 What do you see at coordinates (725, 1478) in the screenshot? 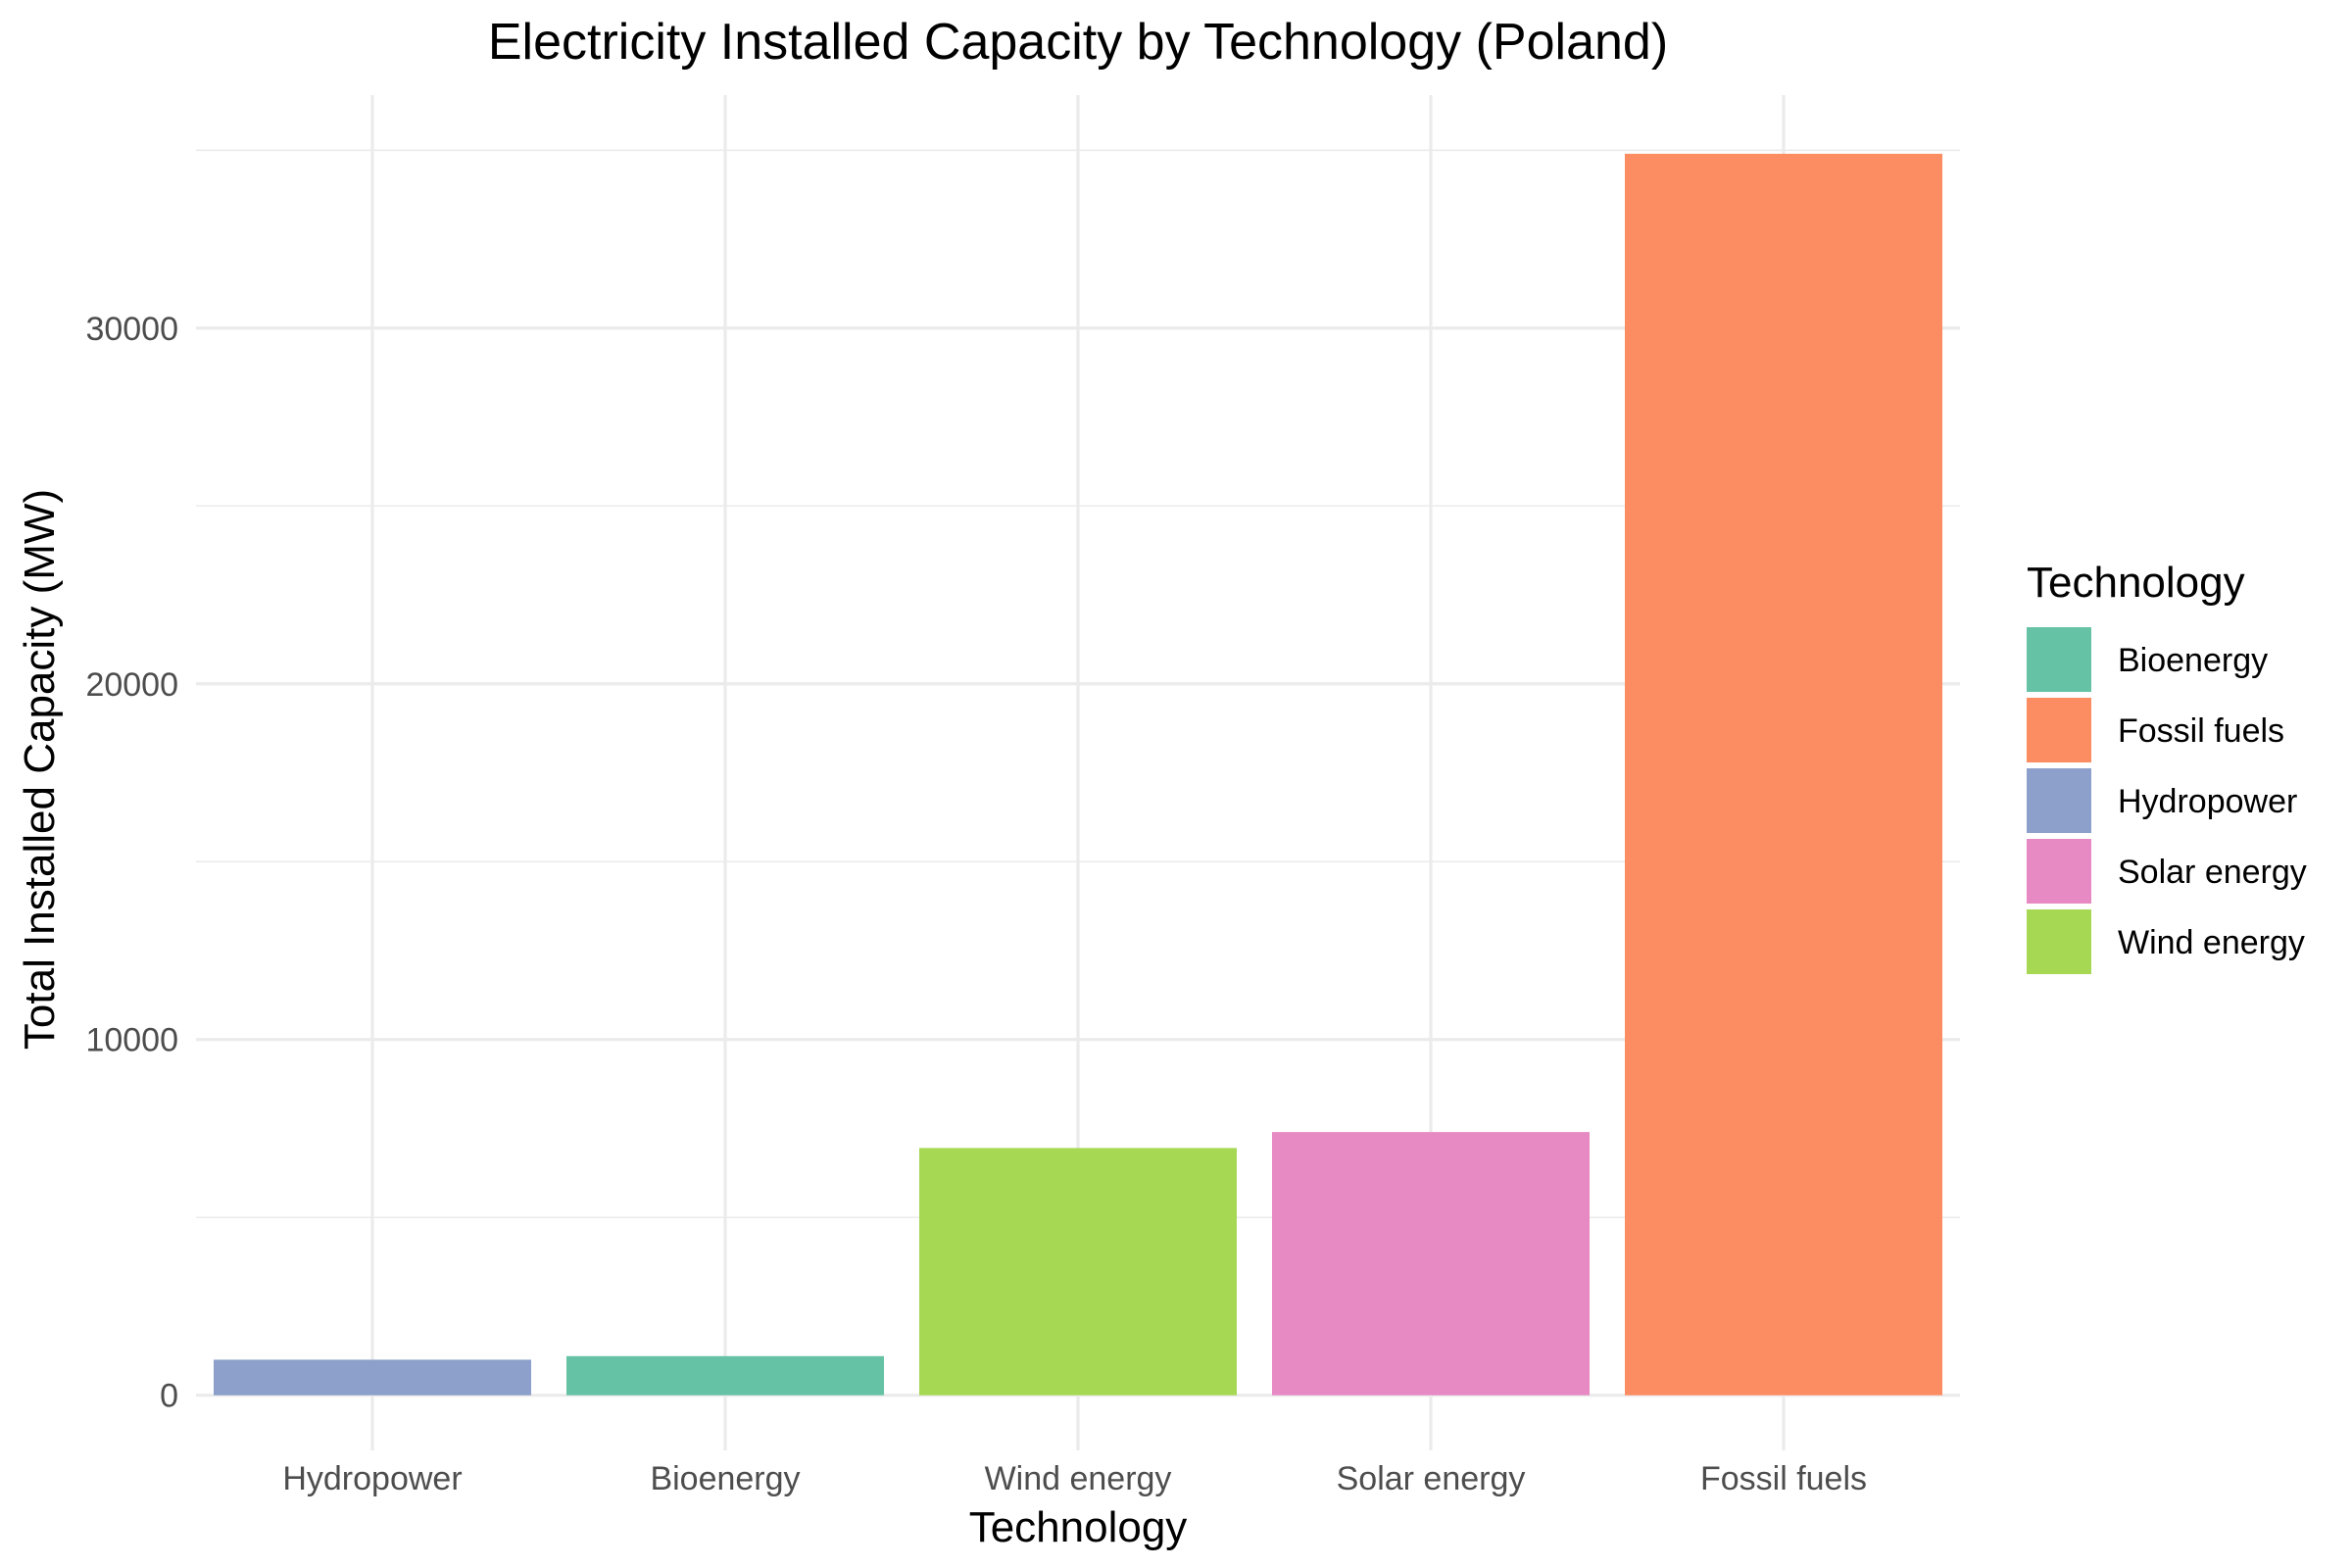
I see `x-tick-label: Bioenergy` at bounding box center [725, 1478].